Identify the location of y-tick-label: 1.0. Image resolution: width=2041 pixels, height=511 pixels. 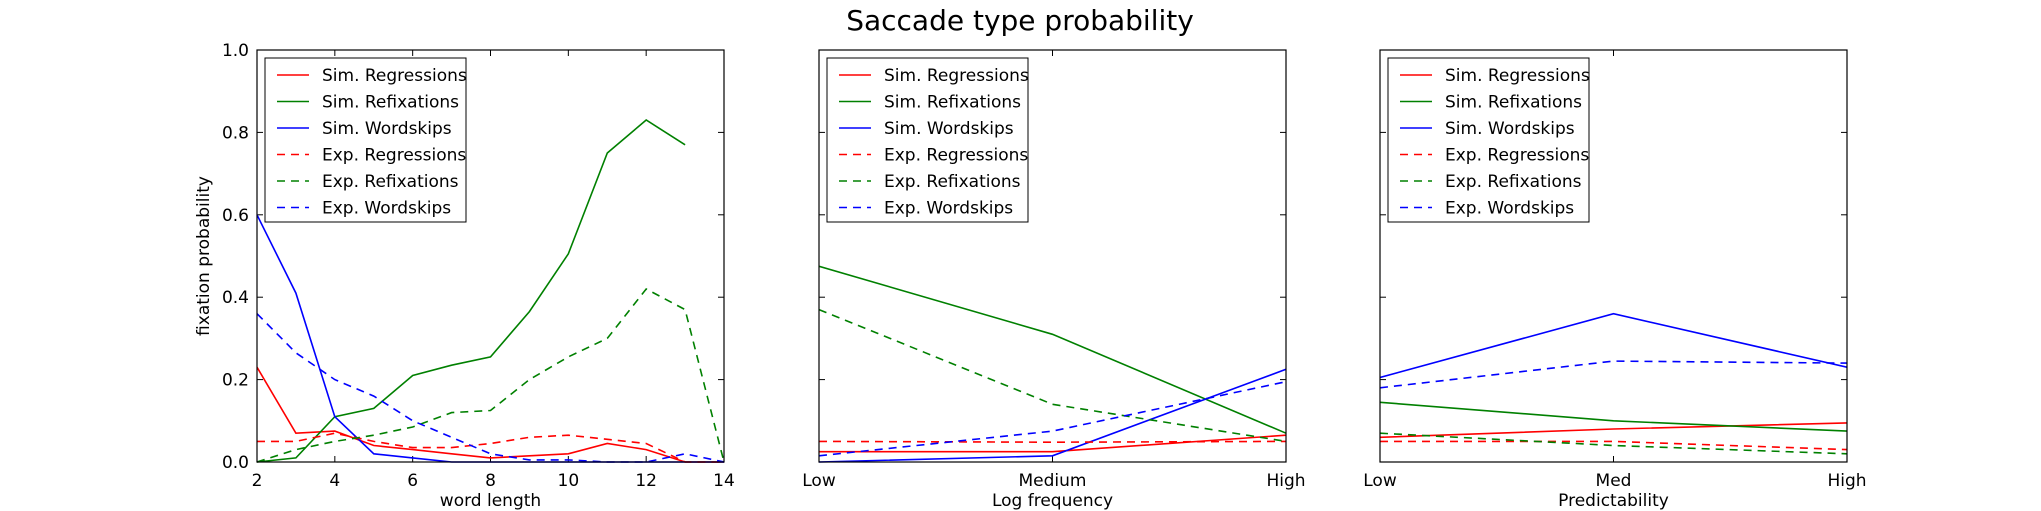
(235, 51).